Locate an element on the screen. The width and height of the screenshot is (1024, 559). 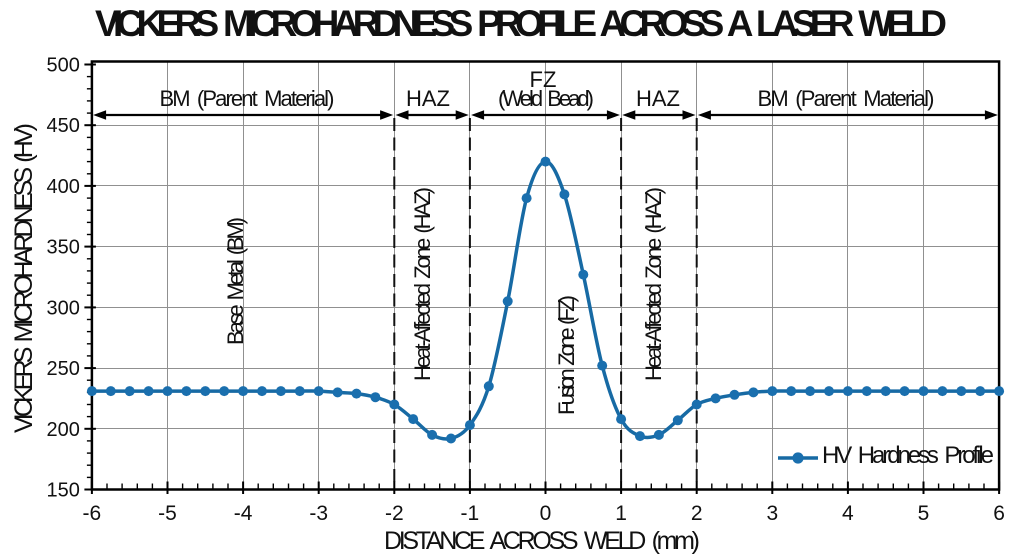
svg-text: -6 is located at coordinates (92, 513).